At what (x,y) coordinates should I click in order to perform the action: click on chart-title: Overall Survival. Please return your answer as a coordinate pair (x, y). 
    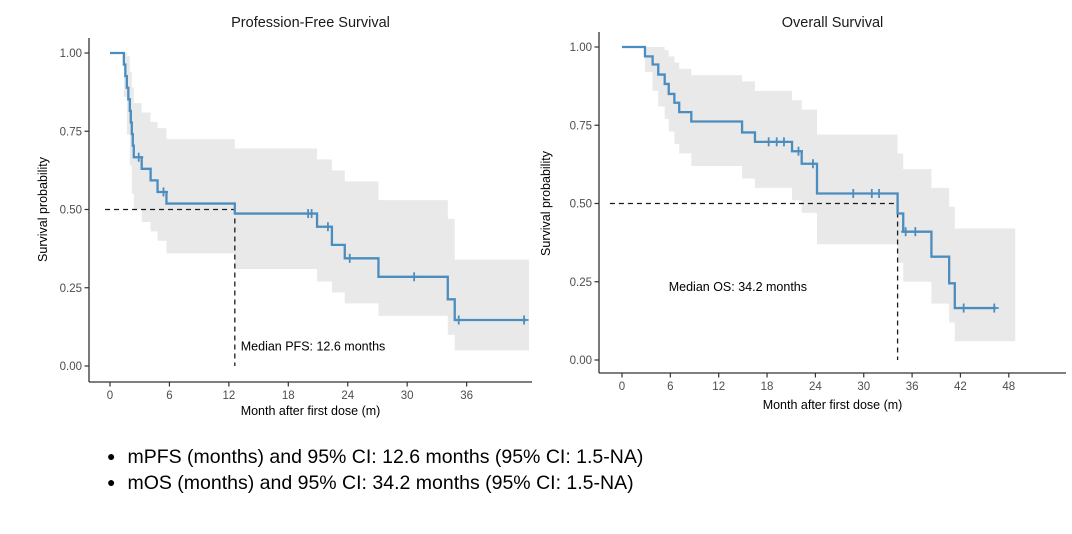
    Looking at the image, I should click on (833, 23).